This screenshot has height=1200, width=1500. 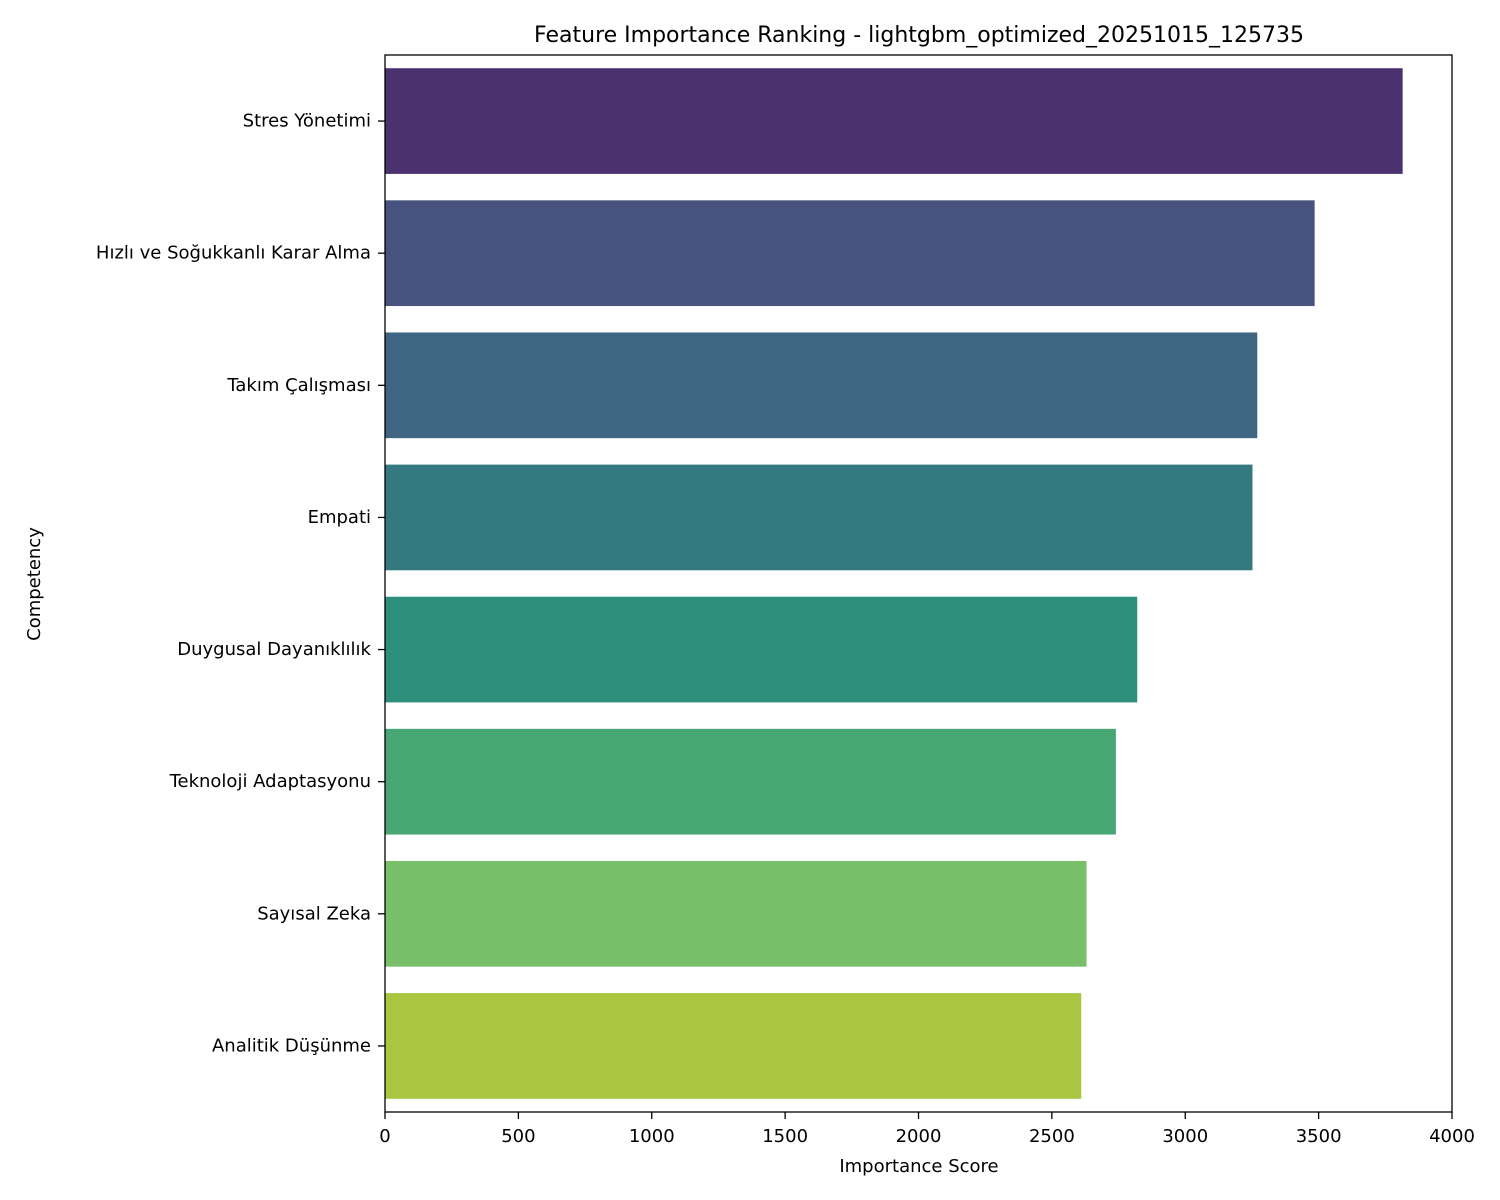 What do you see at coordinates (339, 517) in the screenshot?
I see `y-tick-label: Empati` at bounding box center [339, 517].